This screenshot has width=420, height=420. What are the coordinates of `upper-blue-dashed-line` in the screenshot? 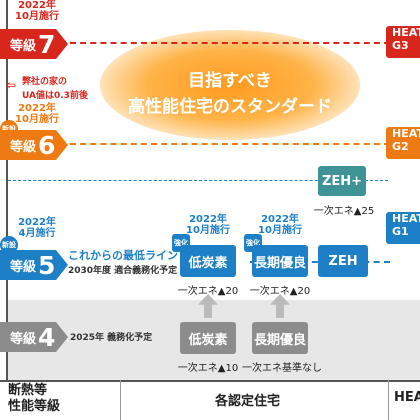 It's located at (198, 180).